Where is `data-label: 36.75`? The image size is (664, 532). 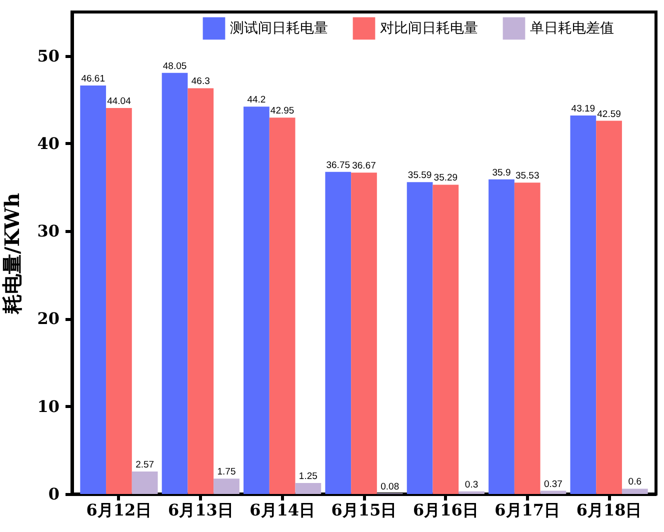 data-label: 36.75 is located at coordinates (338, 165).